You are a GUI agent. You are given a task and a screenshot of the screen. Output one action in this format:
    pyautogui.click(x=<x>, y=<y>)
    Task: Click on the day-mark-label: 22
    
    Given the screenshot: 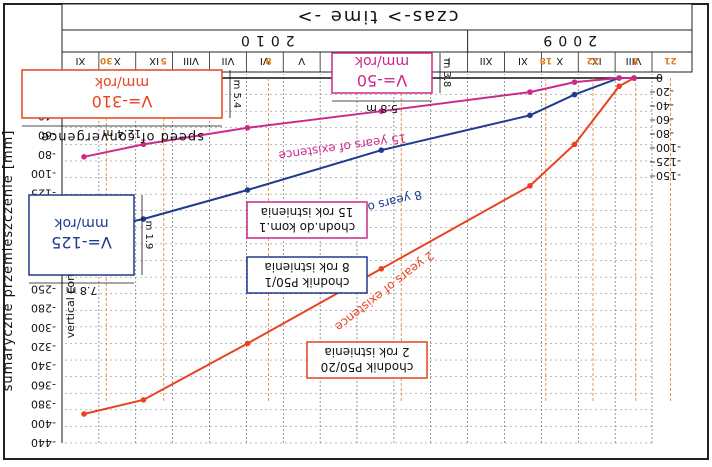 What is the action you would take?
    pyautogui.click(x=593, y=60)
    